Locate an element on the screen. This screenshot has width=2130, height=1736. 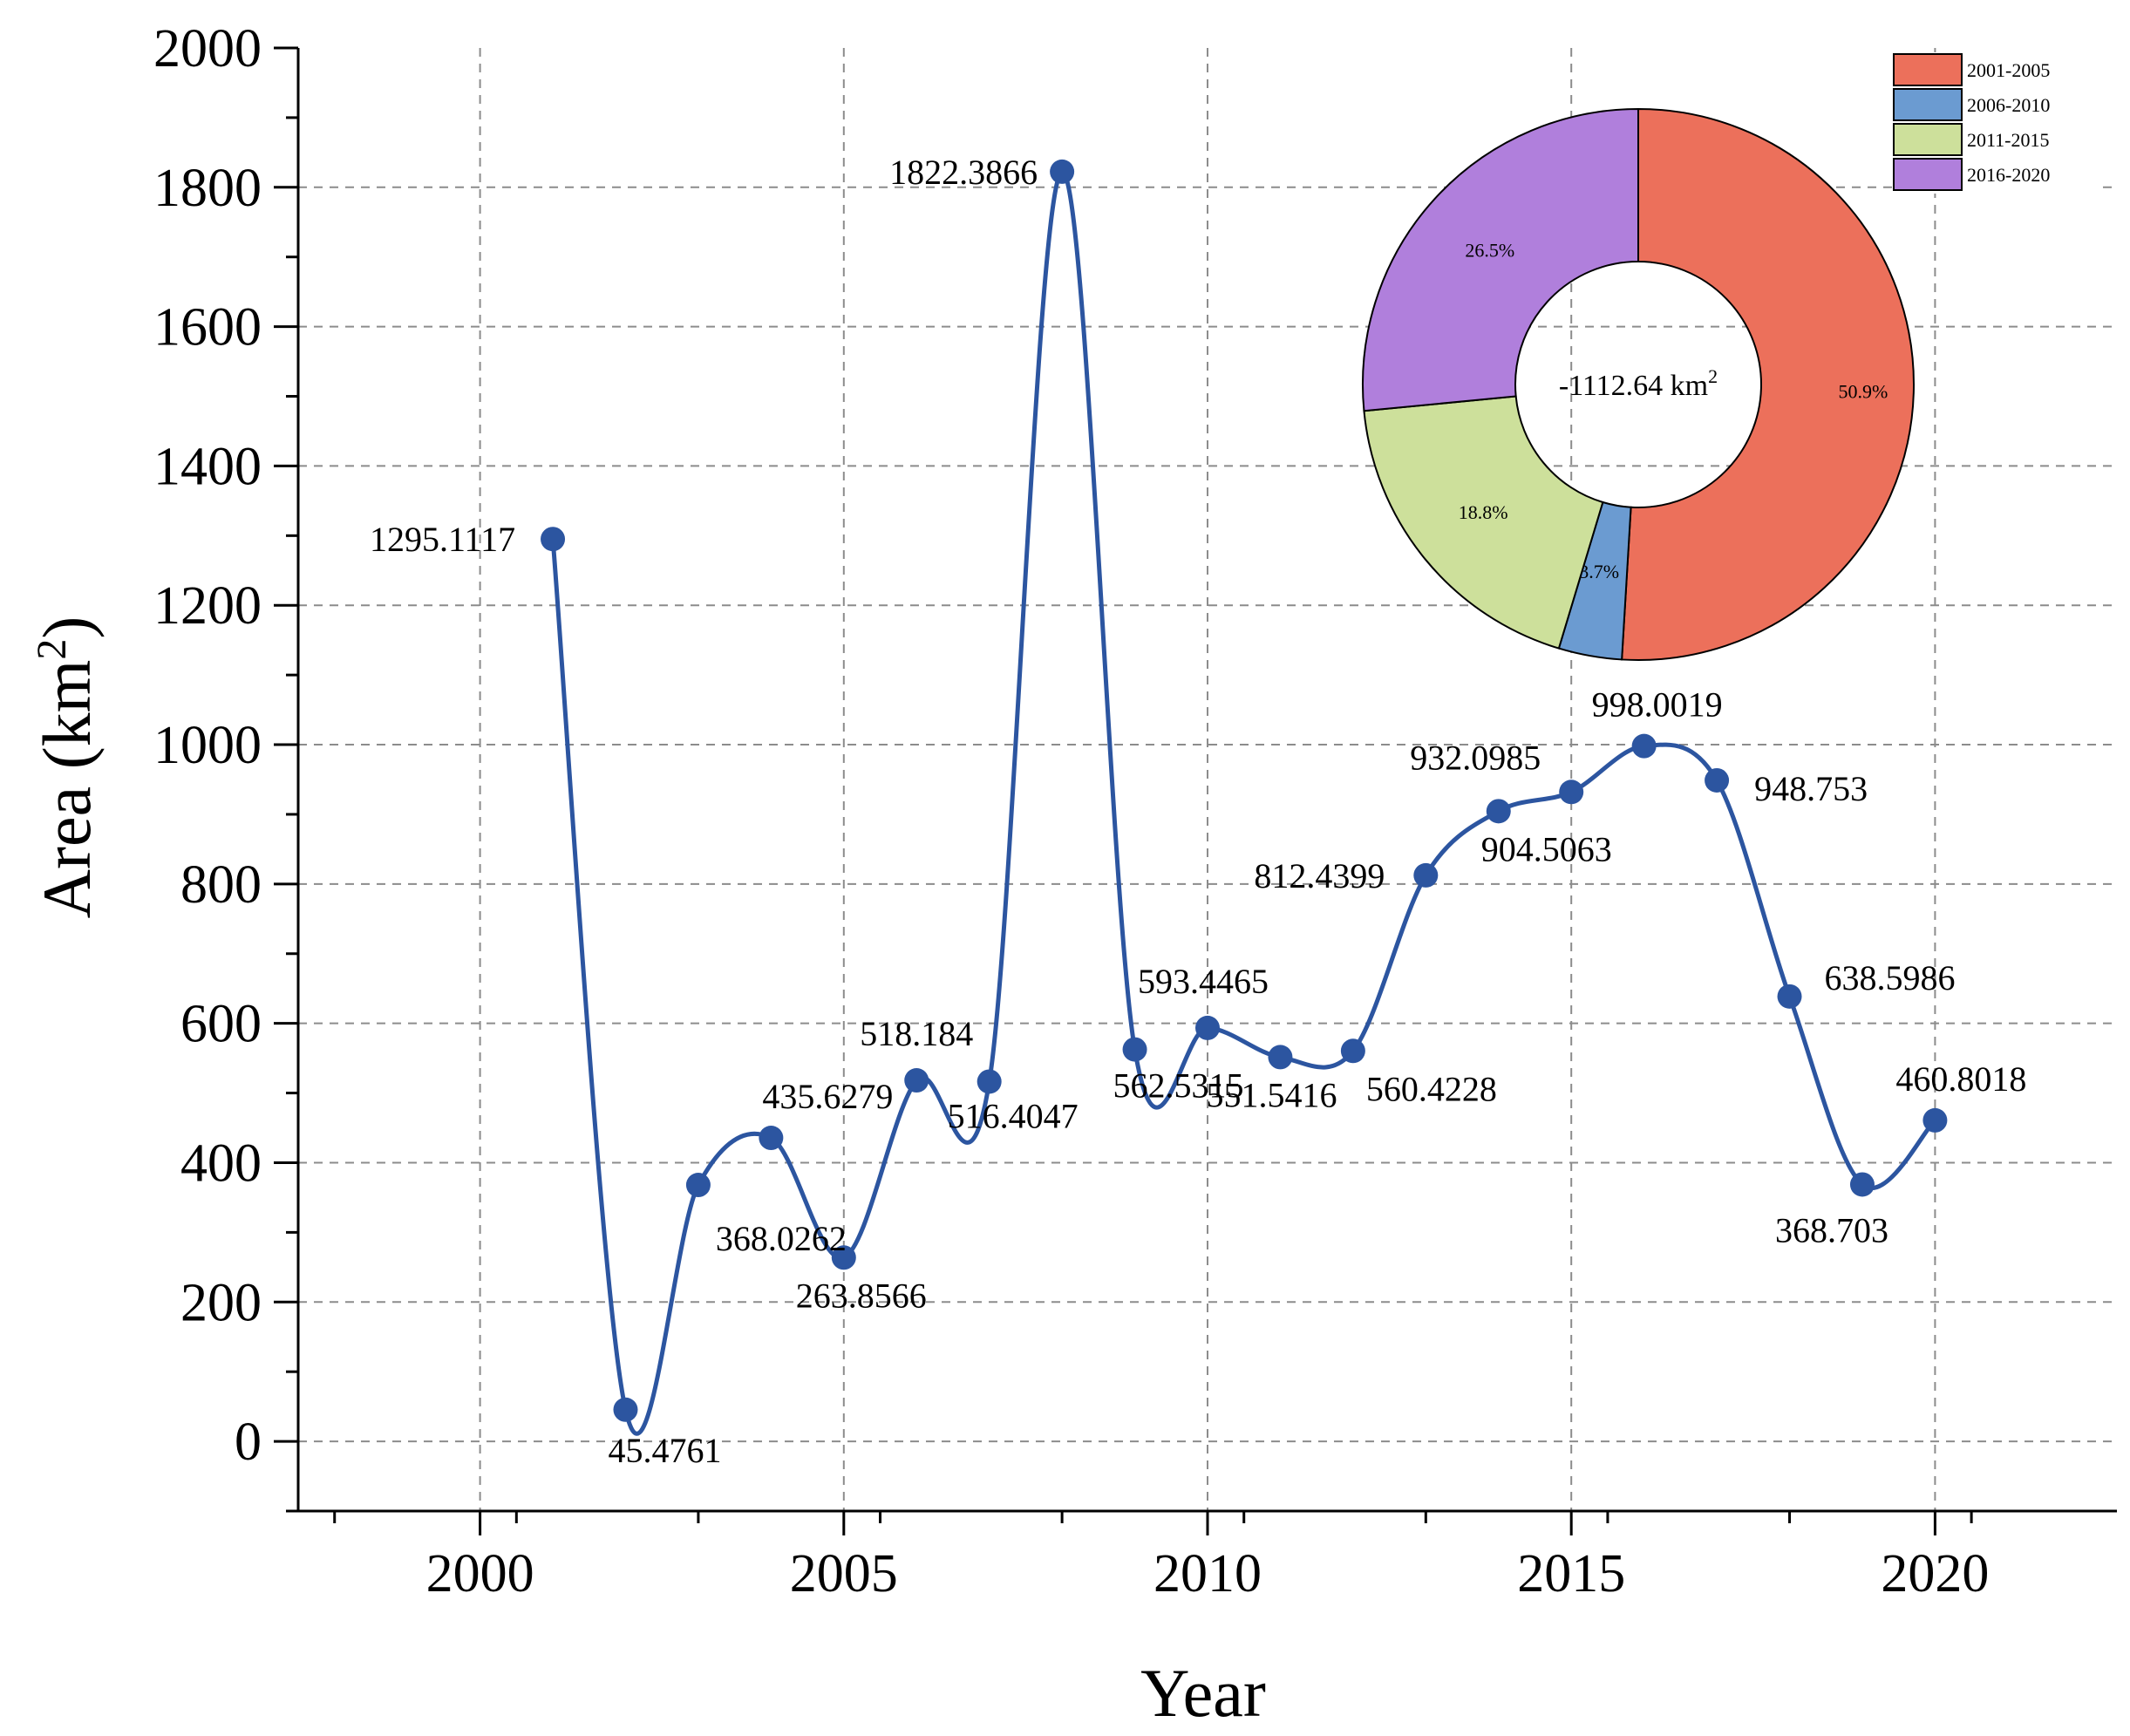
data-label: 904.5063 is located at coordinates (1547, 849).